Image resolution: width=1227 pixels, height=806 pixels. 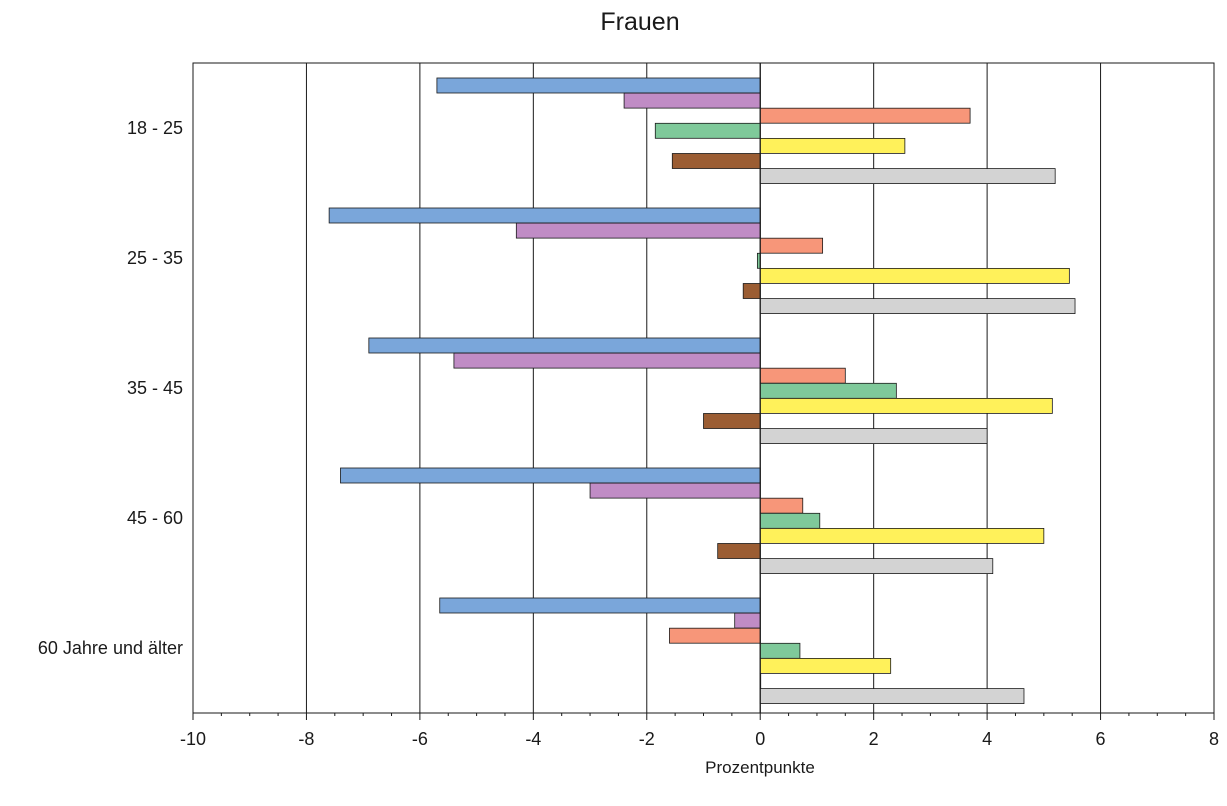 What do you see at coordinates (760, 767) in the screenshot?
I see `x-axis-label: Prozentpunkte` at bounding box center [760, 767].